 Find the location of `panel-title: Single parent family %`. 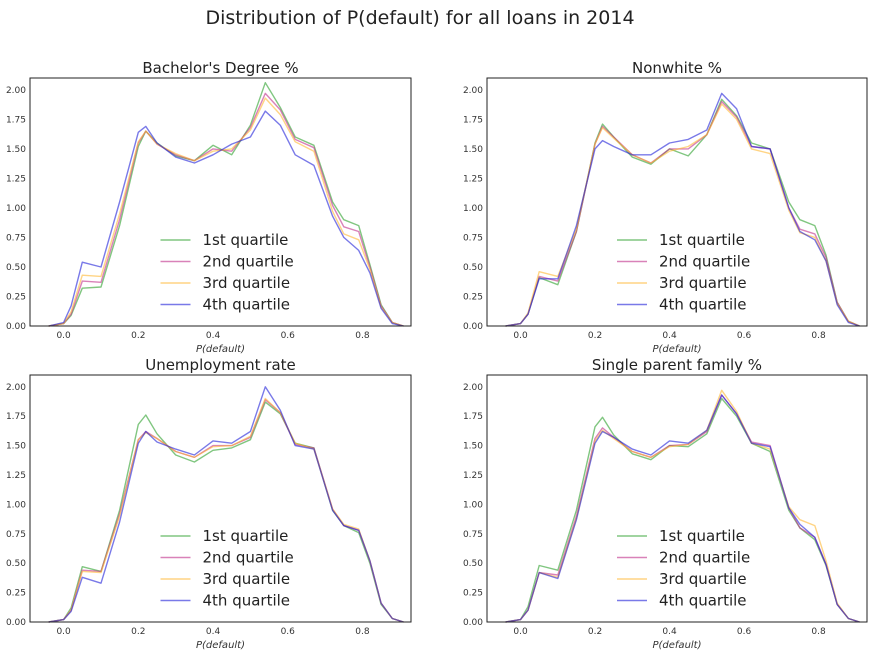

panel-title: Single parent family % is located at coordinates (677, 365).